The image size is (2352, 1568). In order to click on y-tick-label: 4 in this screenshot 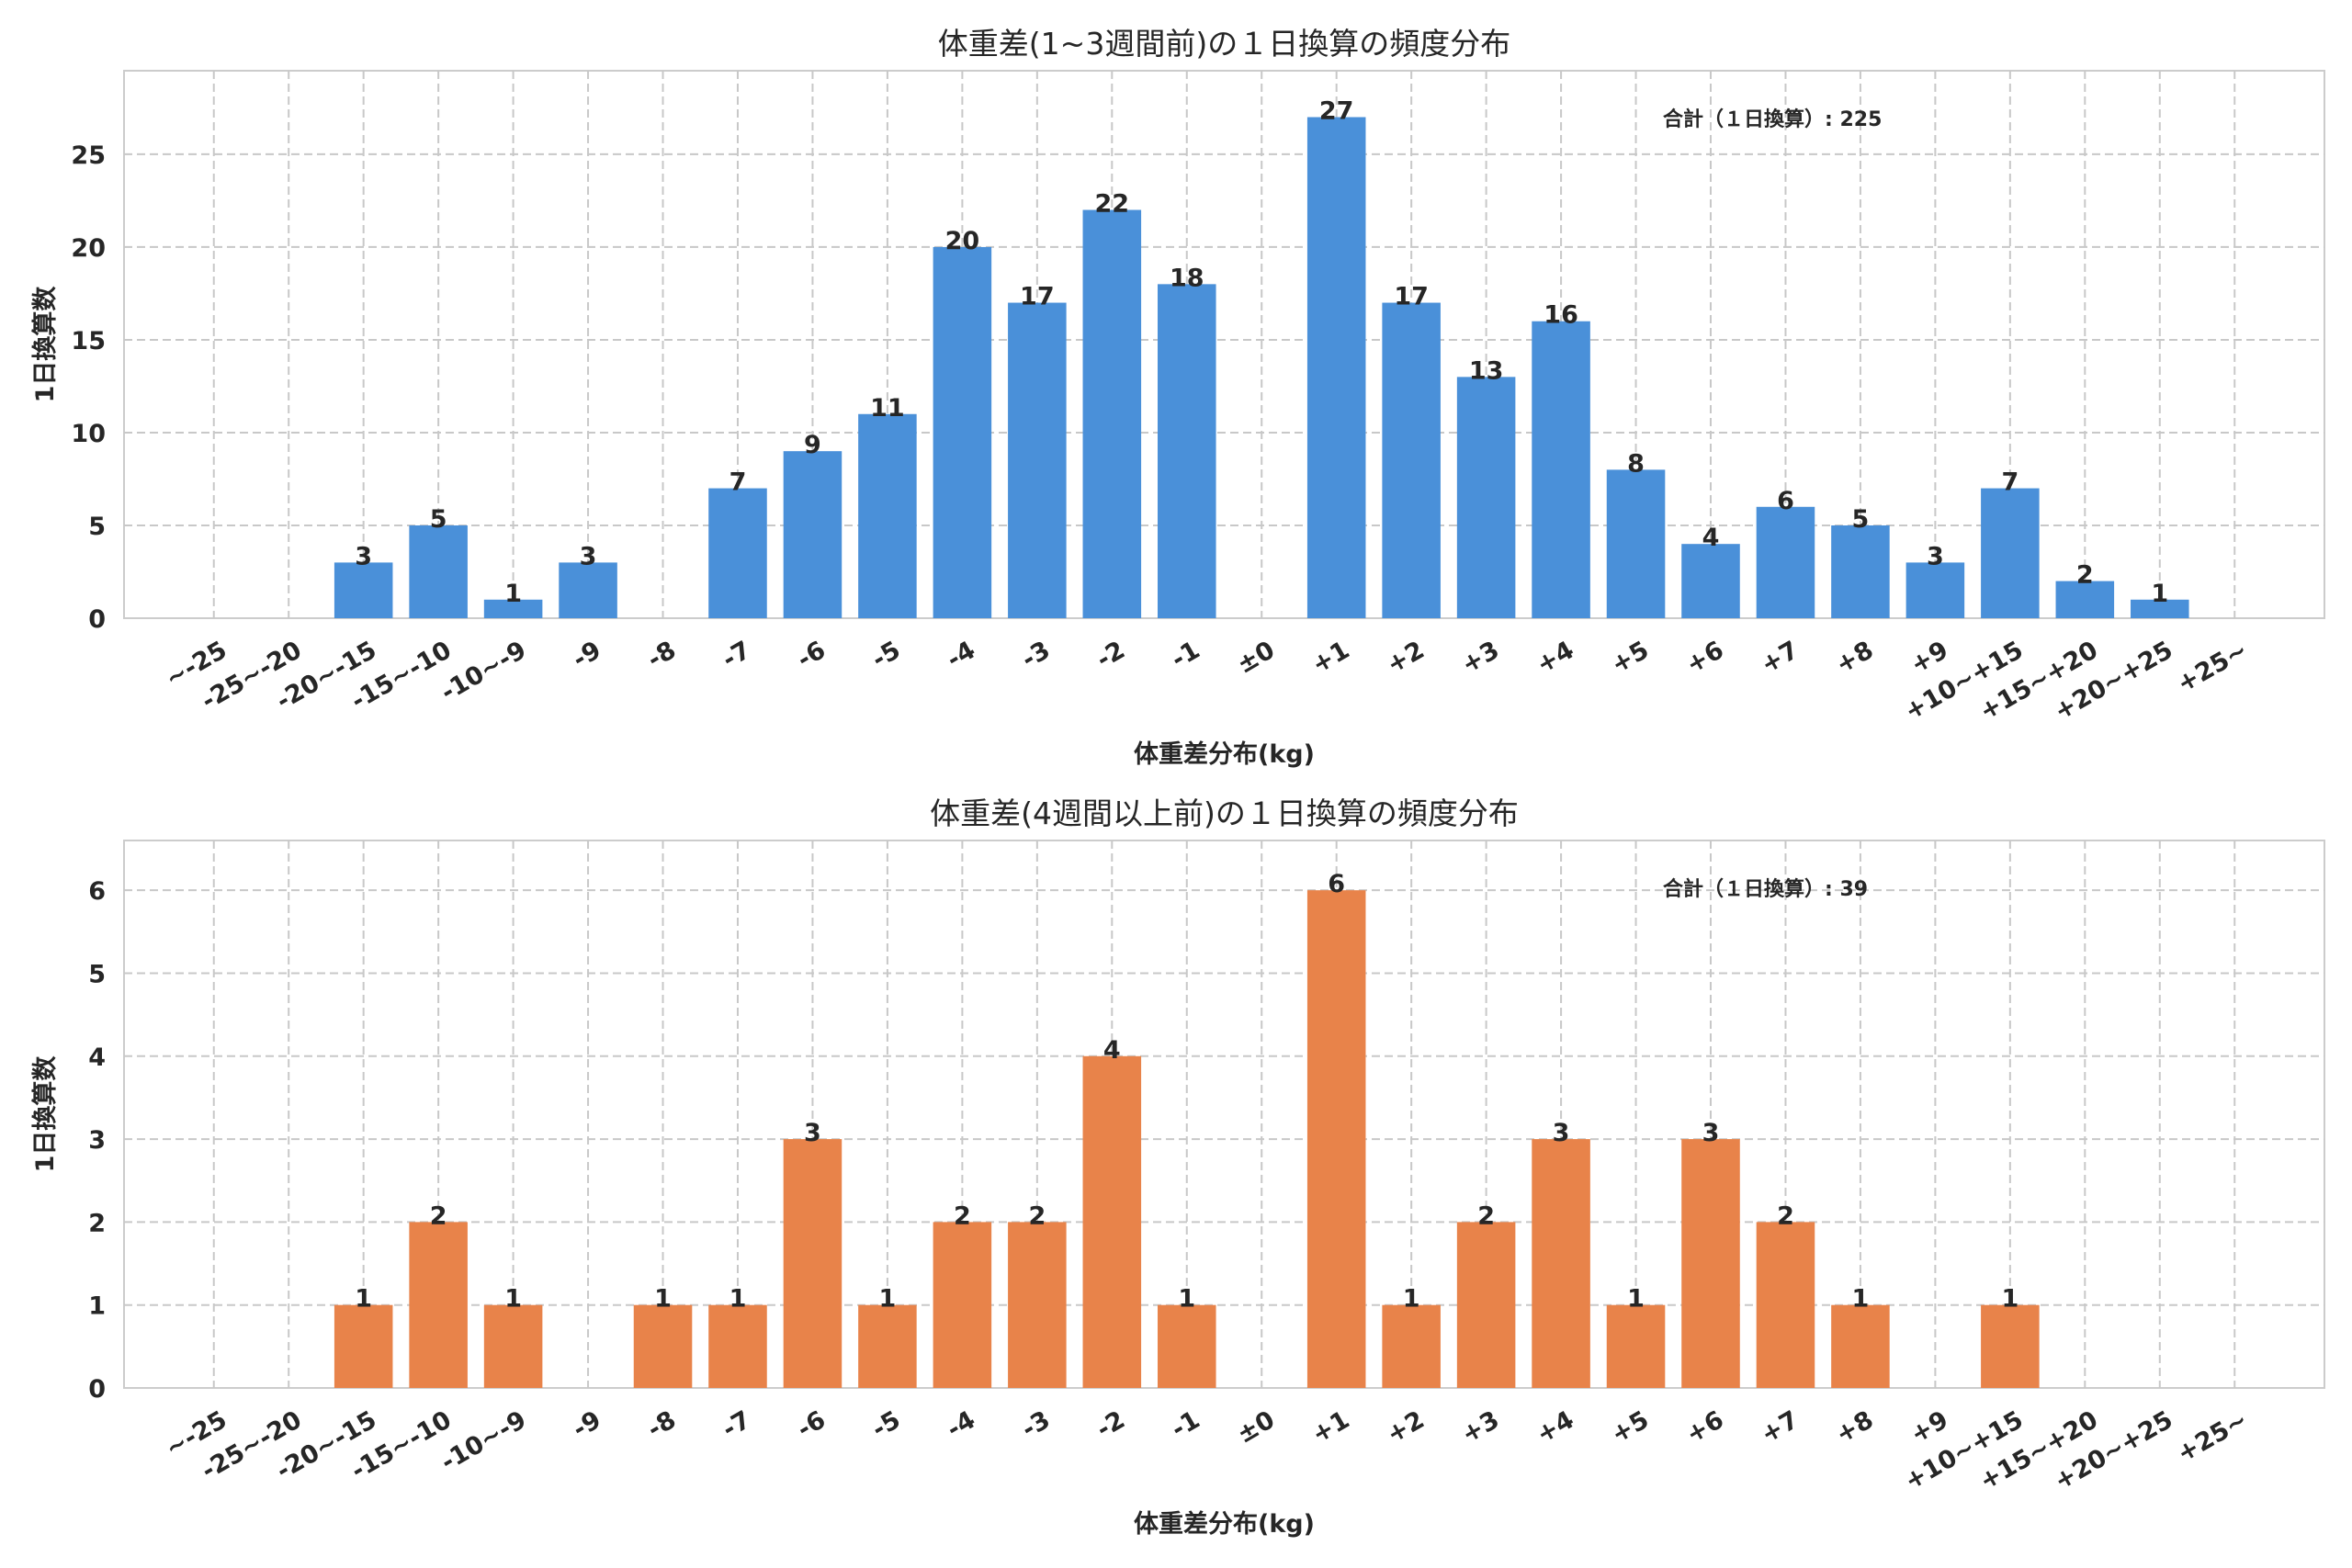, I will do `click(97, 1057)`.